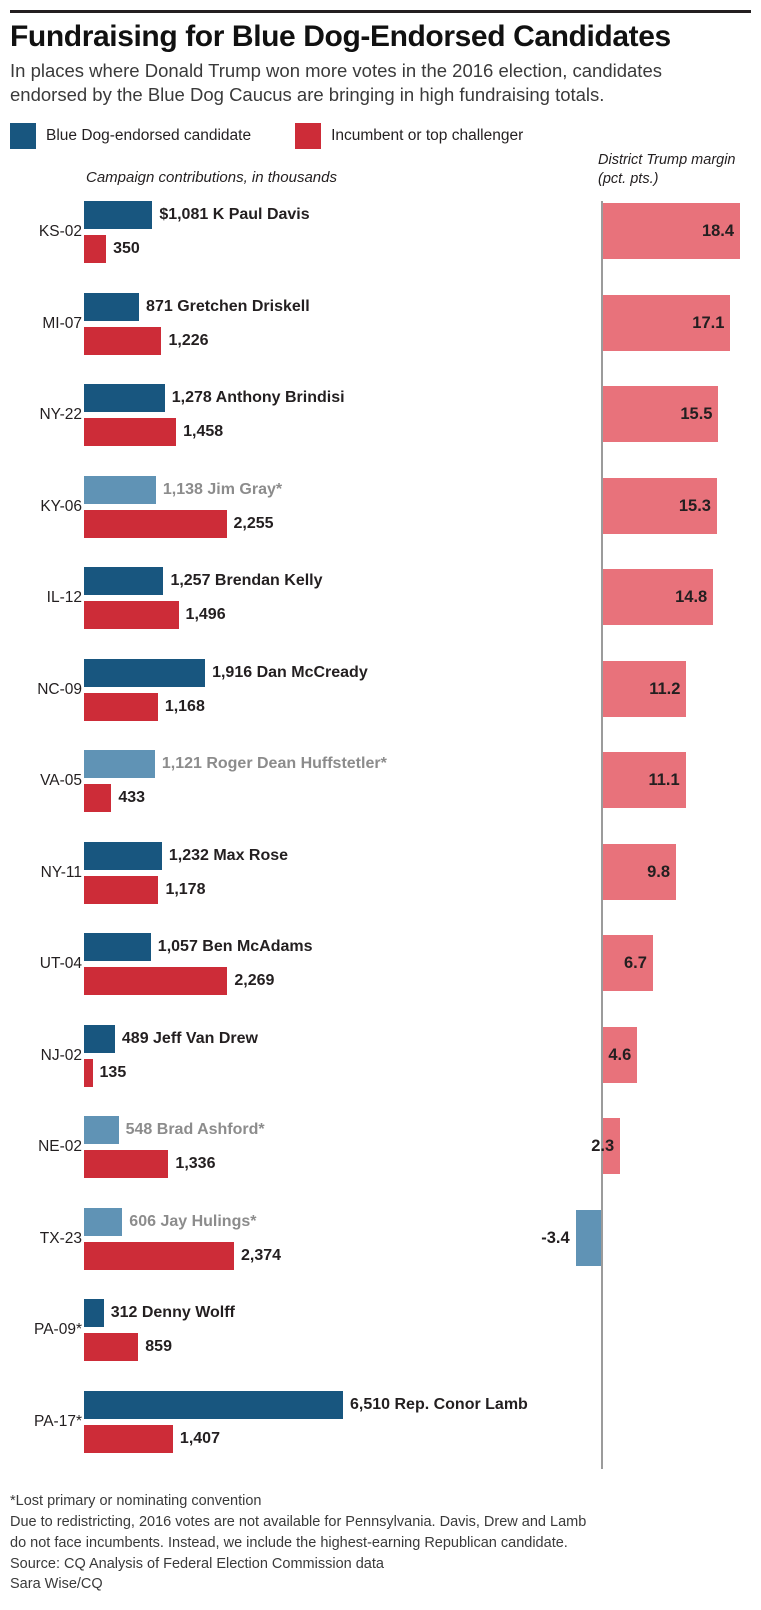  Describe the element at coordinates (192, 581) in the screenshot. I see `candidate-value: 1,257` at that location.